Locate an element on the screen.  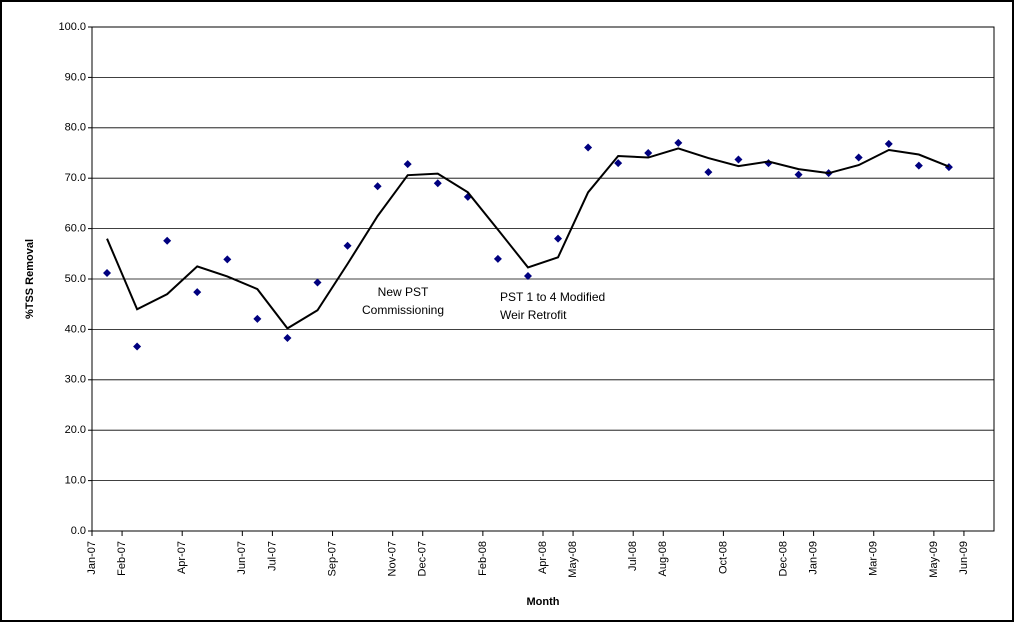
annotation: PST 1 to 4 Modified is located at coordinates (552, 297).